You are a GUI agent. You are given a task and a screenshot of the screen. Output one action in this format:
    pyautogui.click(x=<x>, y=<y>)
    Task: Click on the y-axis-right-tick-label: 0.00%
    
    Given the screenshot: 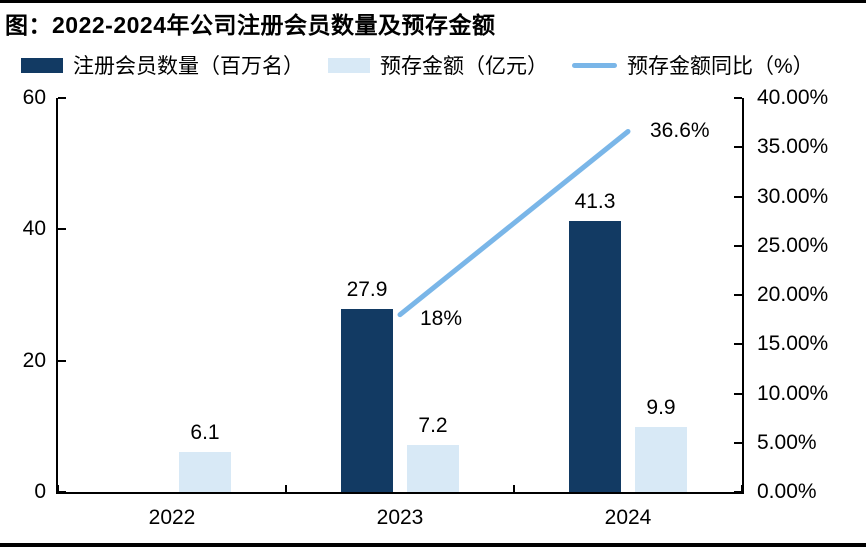 What is the action you would take?
    pyautogui.click(x=787, y=491)
    